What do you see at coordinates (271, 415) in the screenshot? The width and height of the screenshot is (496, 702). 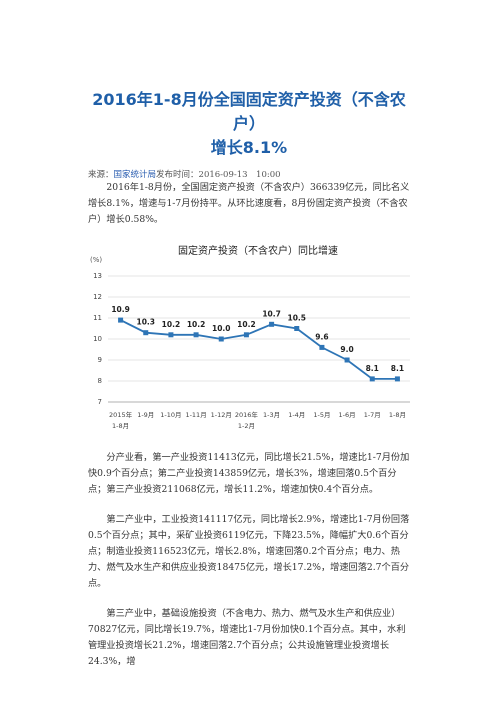 I see `x-tick-label: 1-3月` at bounding box center [271, 415].